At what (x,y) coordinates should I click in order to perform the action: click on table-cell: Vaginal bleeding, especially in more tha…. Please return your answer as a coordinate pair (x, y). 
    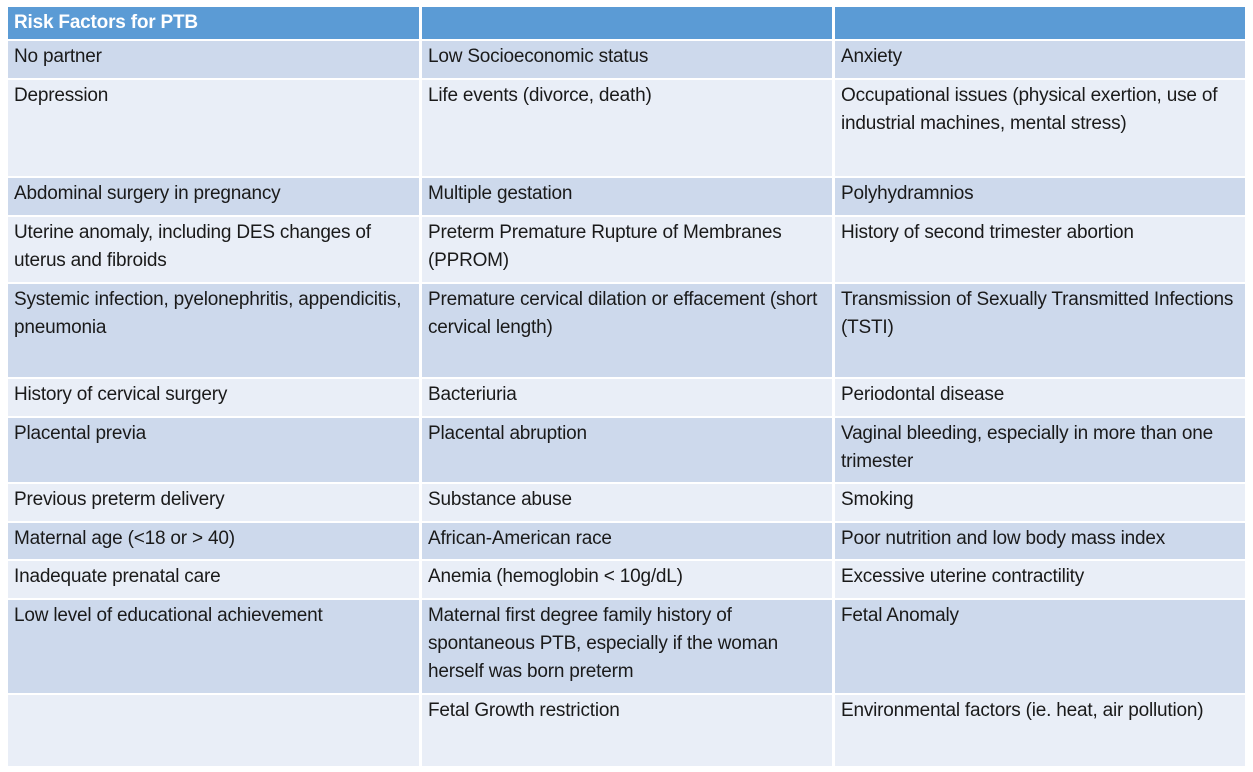
    Looking at the image, I should click on (1040, 450).